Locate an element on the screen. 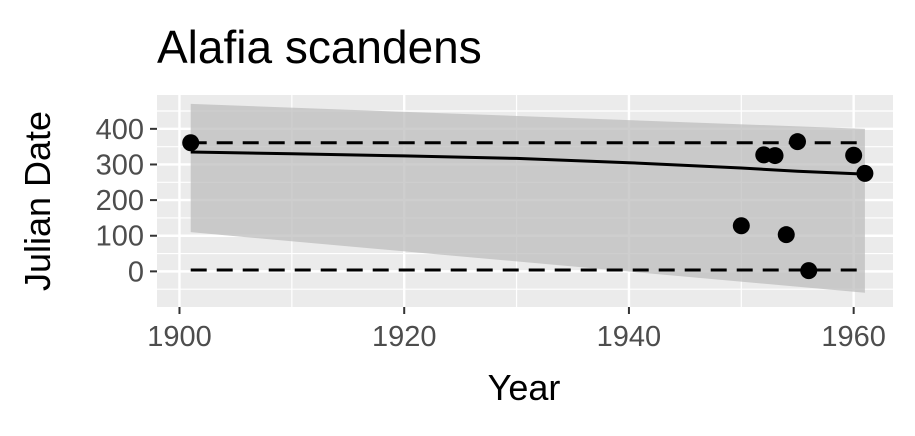 The image size is (915, 436). x-tick-label: 1940 is located at coordinates (629, 337).